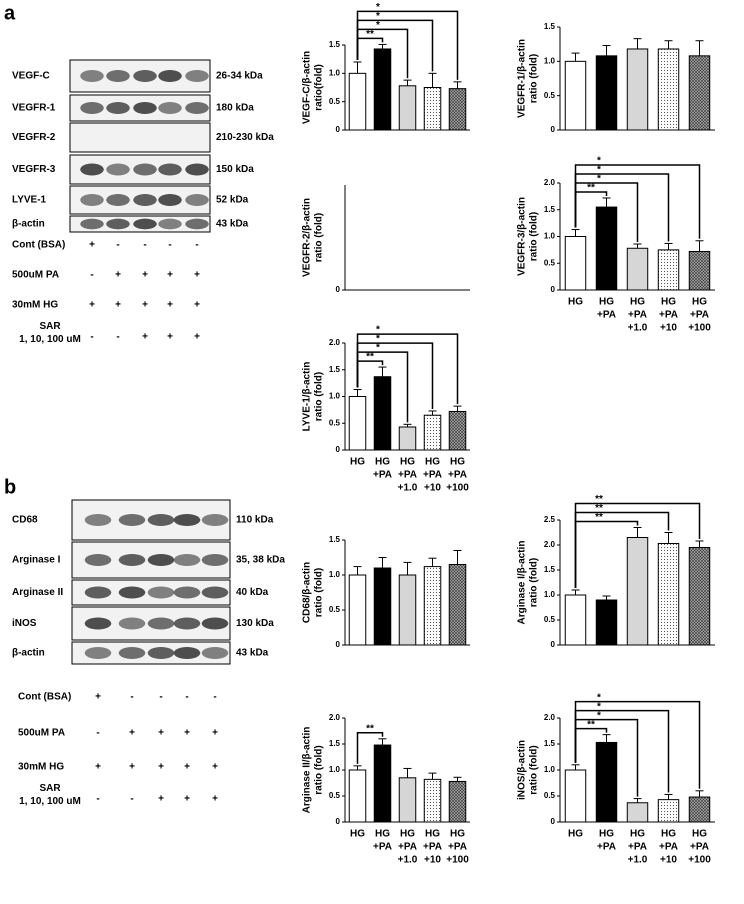 The image size is (744, 904). Describe the element at coordinates (34, 108) in the screenshot. I see `blot-protein: VEGFR-1` at that location.